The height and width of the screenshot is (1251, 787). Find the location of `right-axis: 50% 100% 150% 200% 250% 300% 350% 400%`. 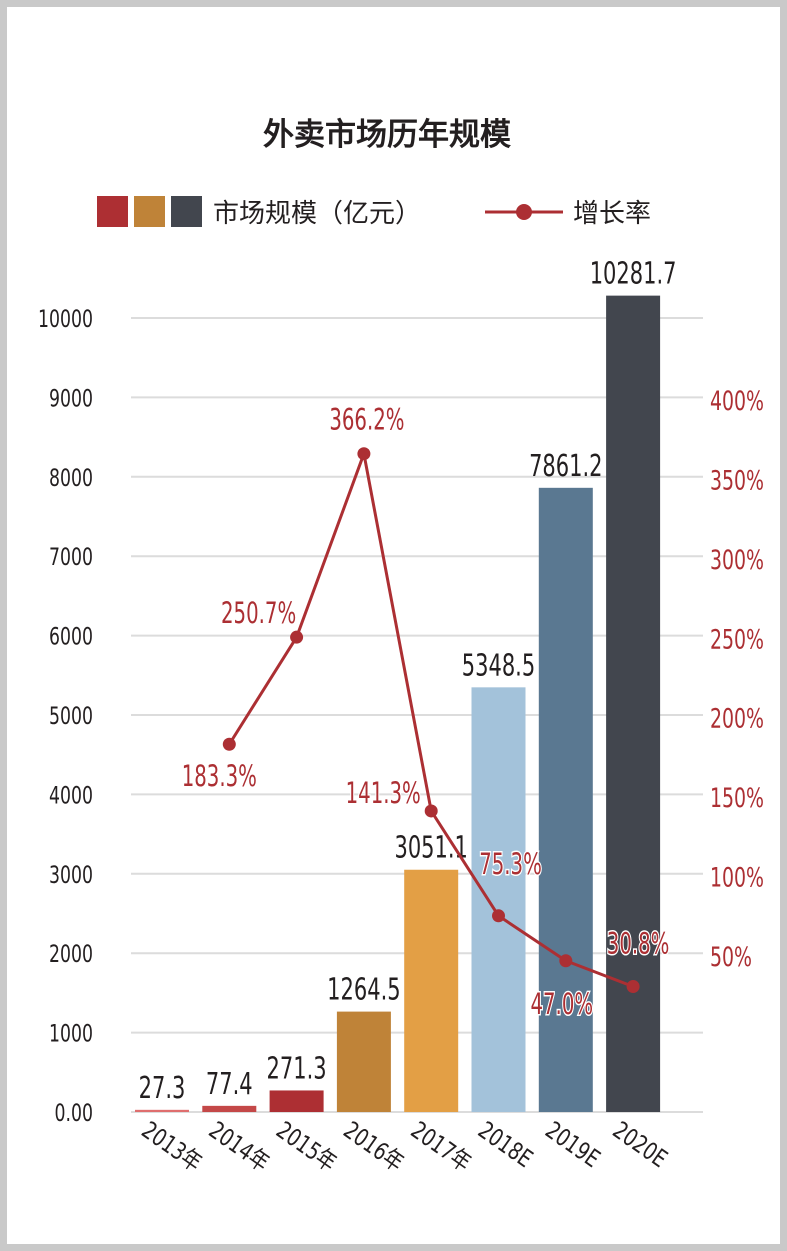

right-axis: 50% 100% 150% 200% 250% 300% 350% 400% is located at coordinates (737, 679).